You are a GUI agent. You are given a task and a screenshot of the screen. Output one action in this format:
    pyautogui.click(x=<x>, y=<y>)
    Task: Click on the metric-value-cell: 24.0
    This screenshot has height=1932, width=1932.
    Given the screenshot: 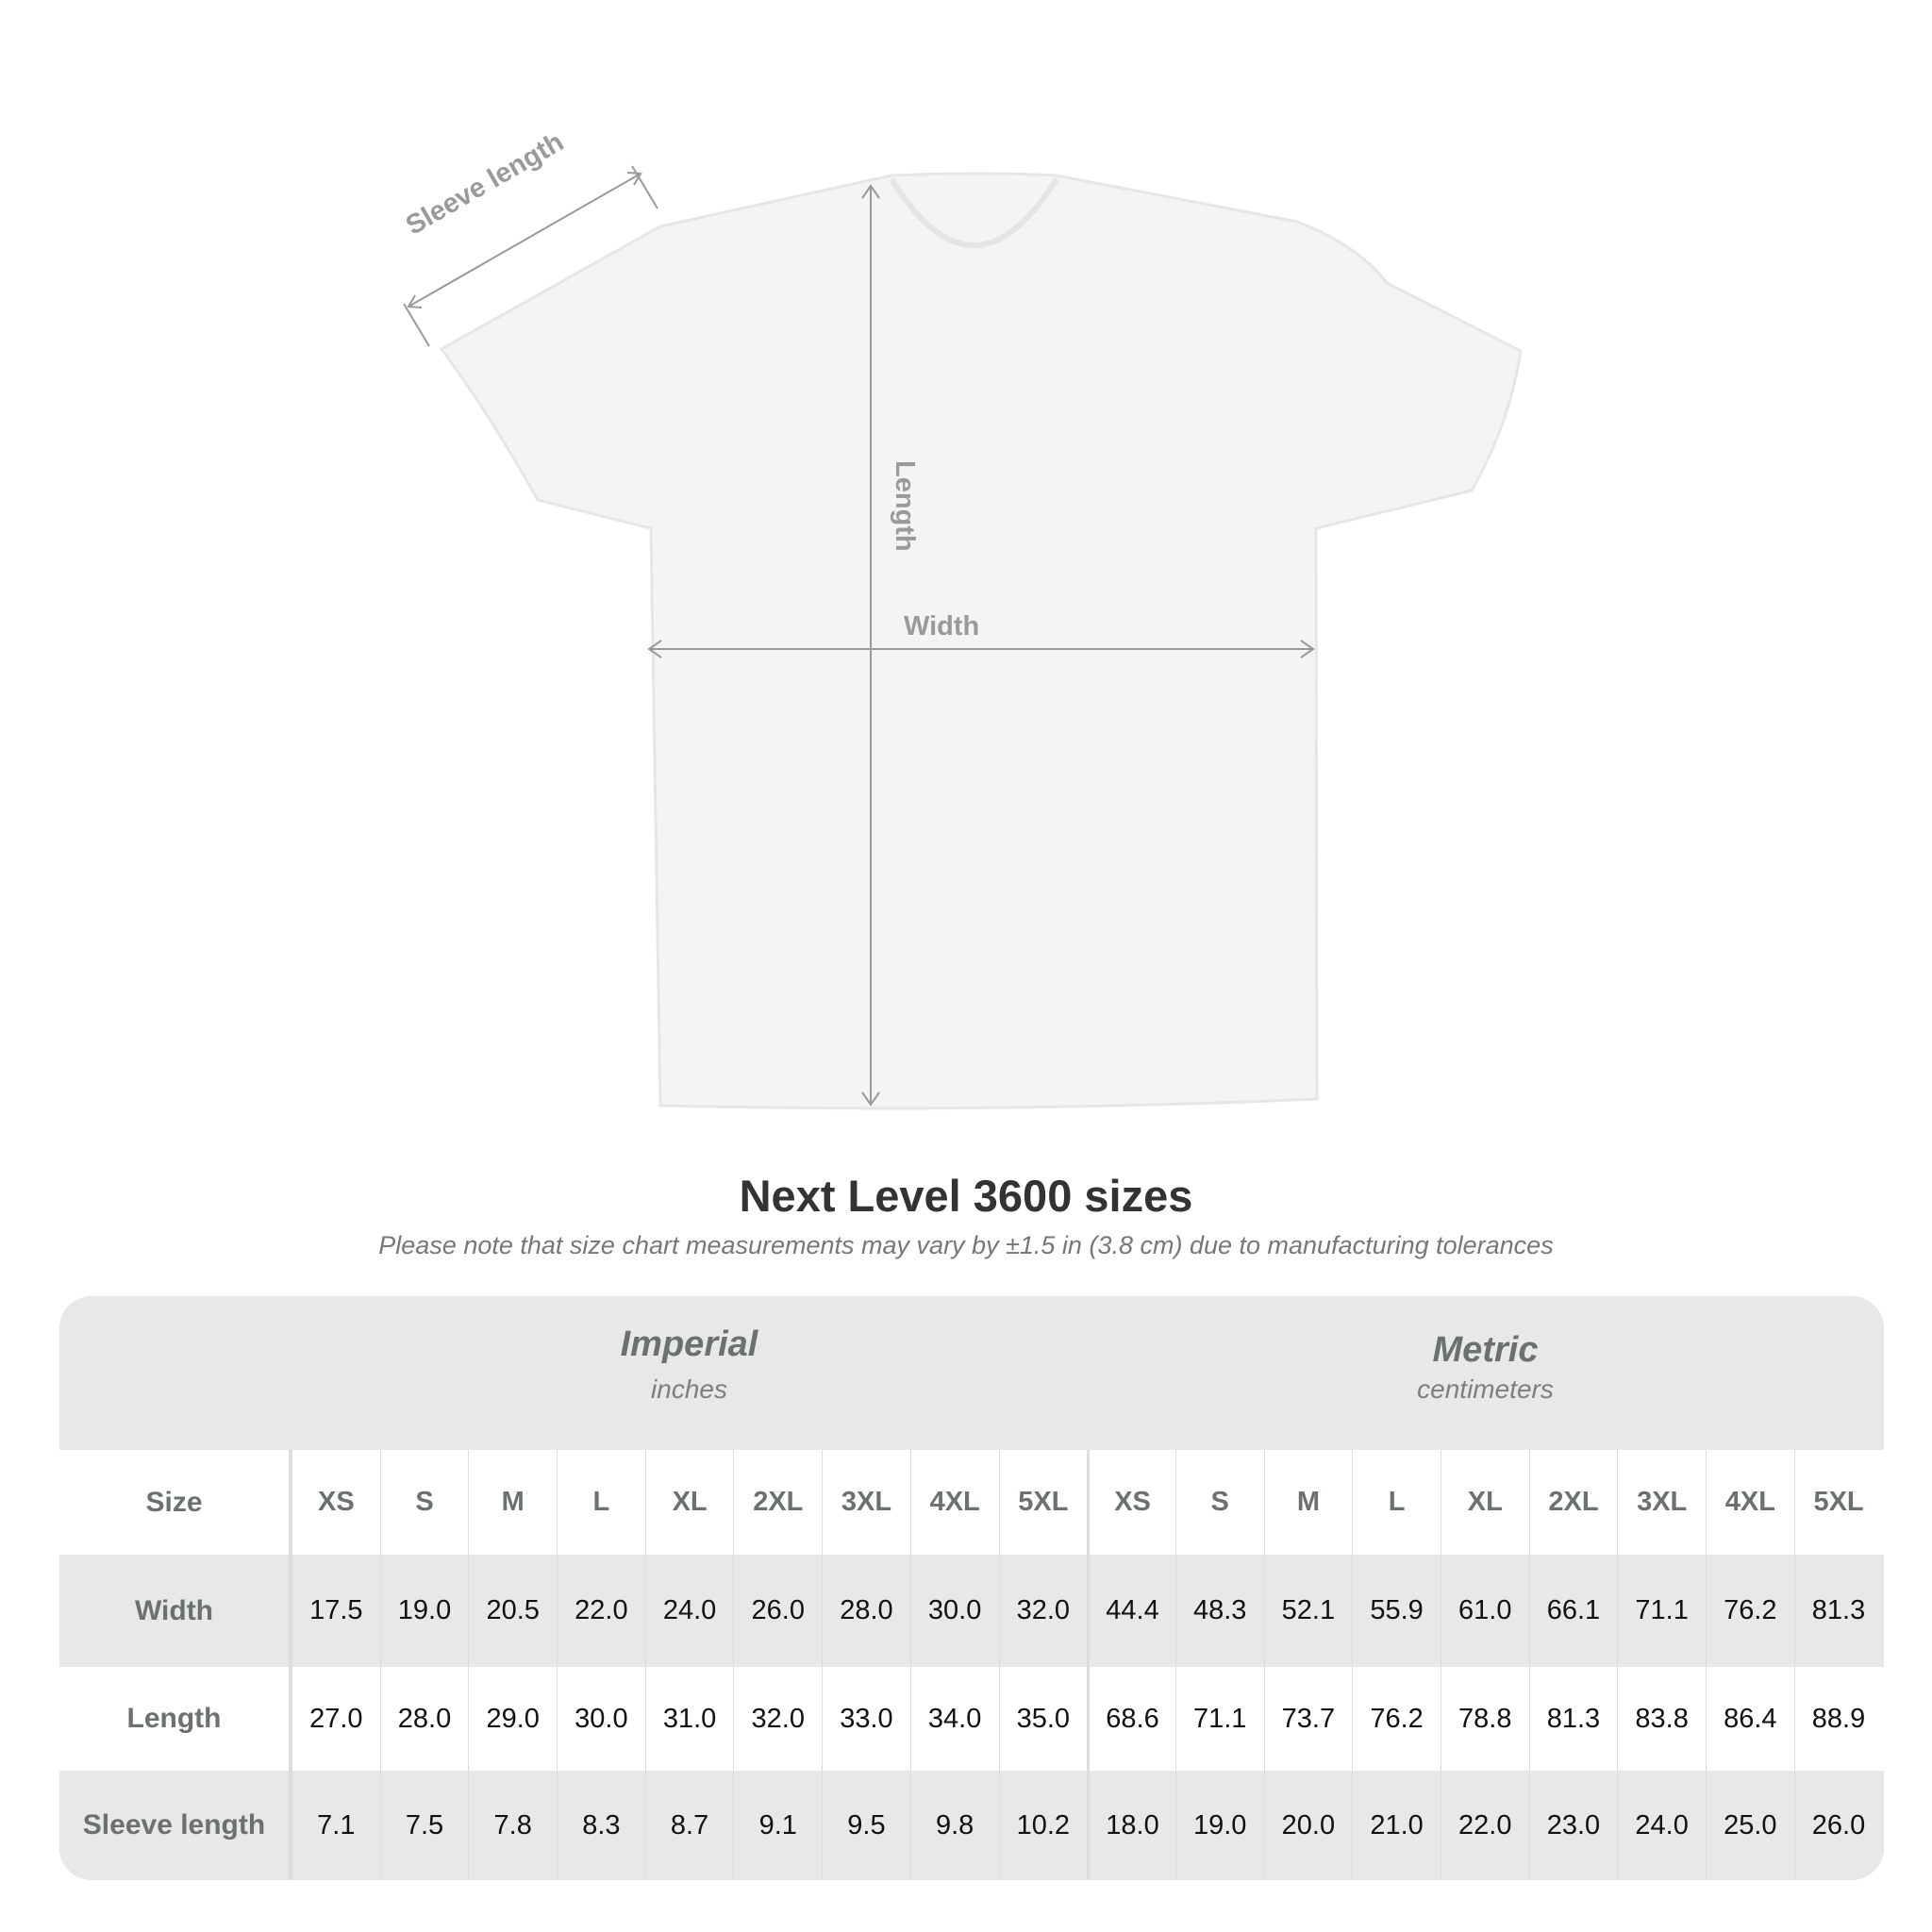 What is the action you would take?
    pyautogui.click(x=1662, y=1826)
    